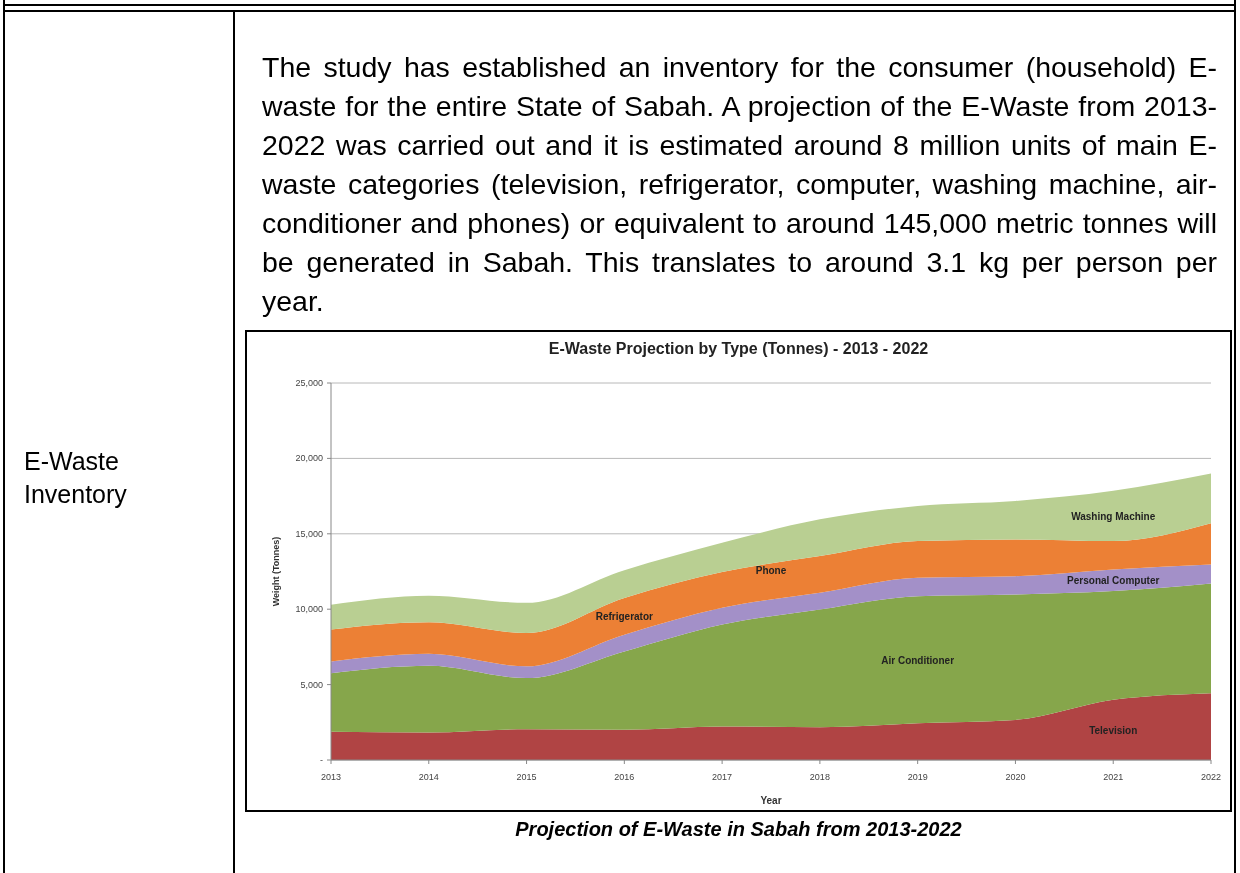 The image size is (1240, 873). I want to click on x-tick-label: 2017, so click(722, 777).